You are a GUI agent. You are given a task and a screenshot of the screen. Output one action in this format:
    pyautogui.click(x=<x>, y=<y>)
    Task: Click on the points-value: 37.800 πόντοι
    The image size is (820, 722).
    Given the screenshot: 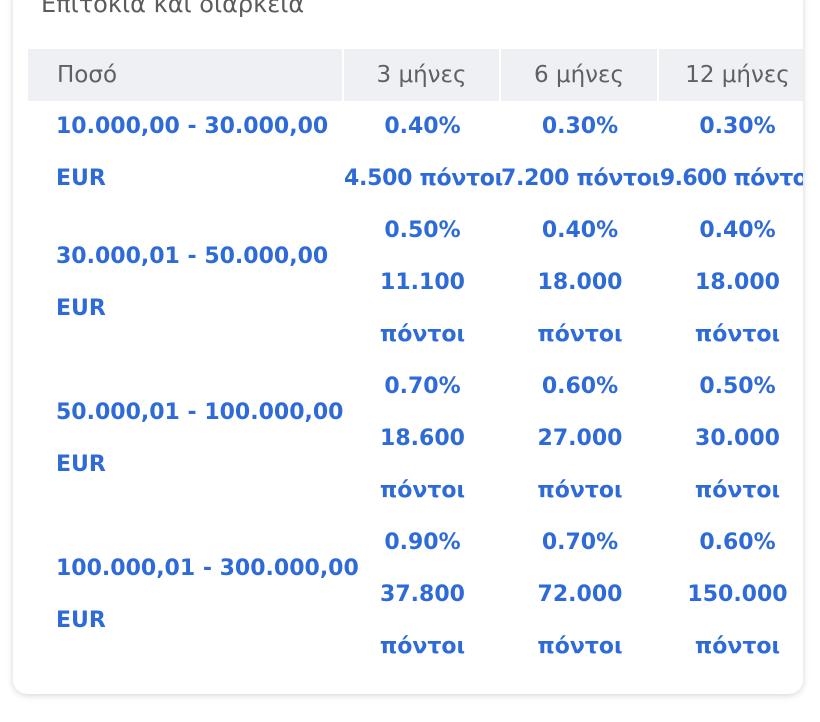 What is the action you would take?
    pyautogui.click(x=422, y=620)
    